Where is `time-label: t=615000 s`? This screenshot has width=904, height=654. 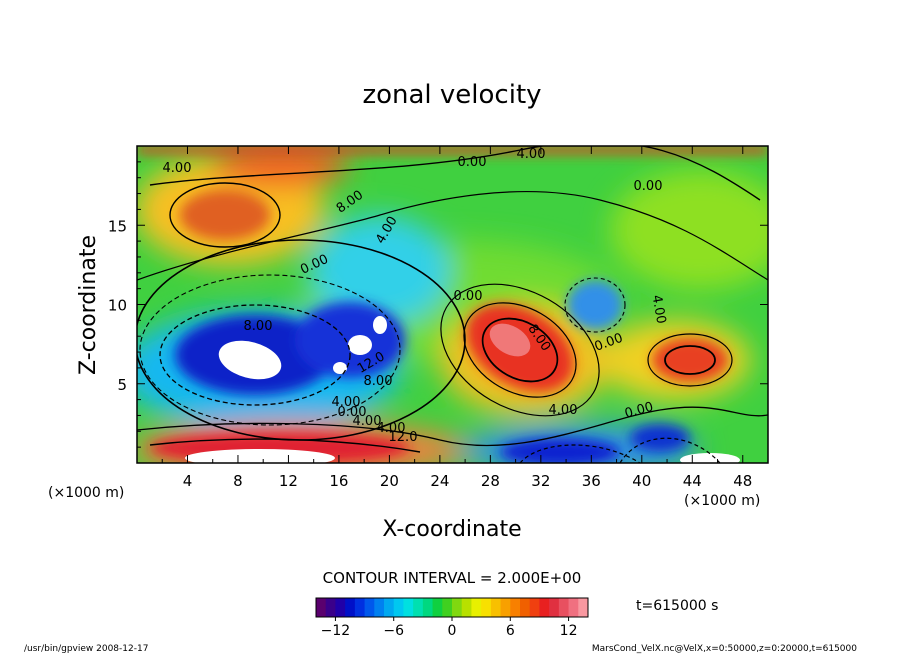 time-label: t=615000 s is located at coordinates (677, 606).